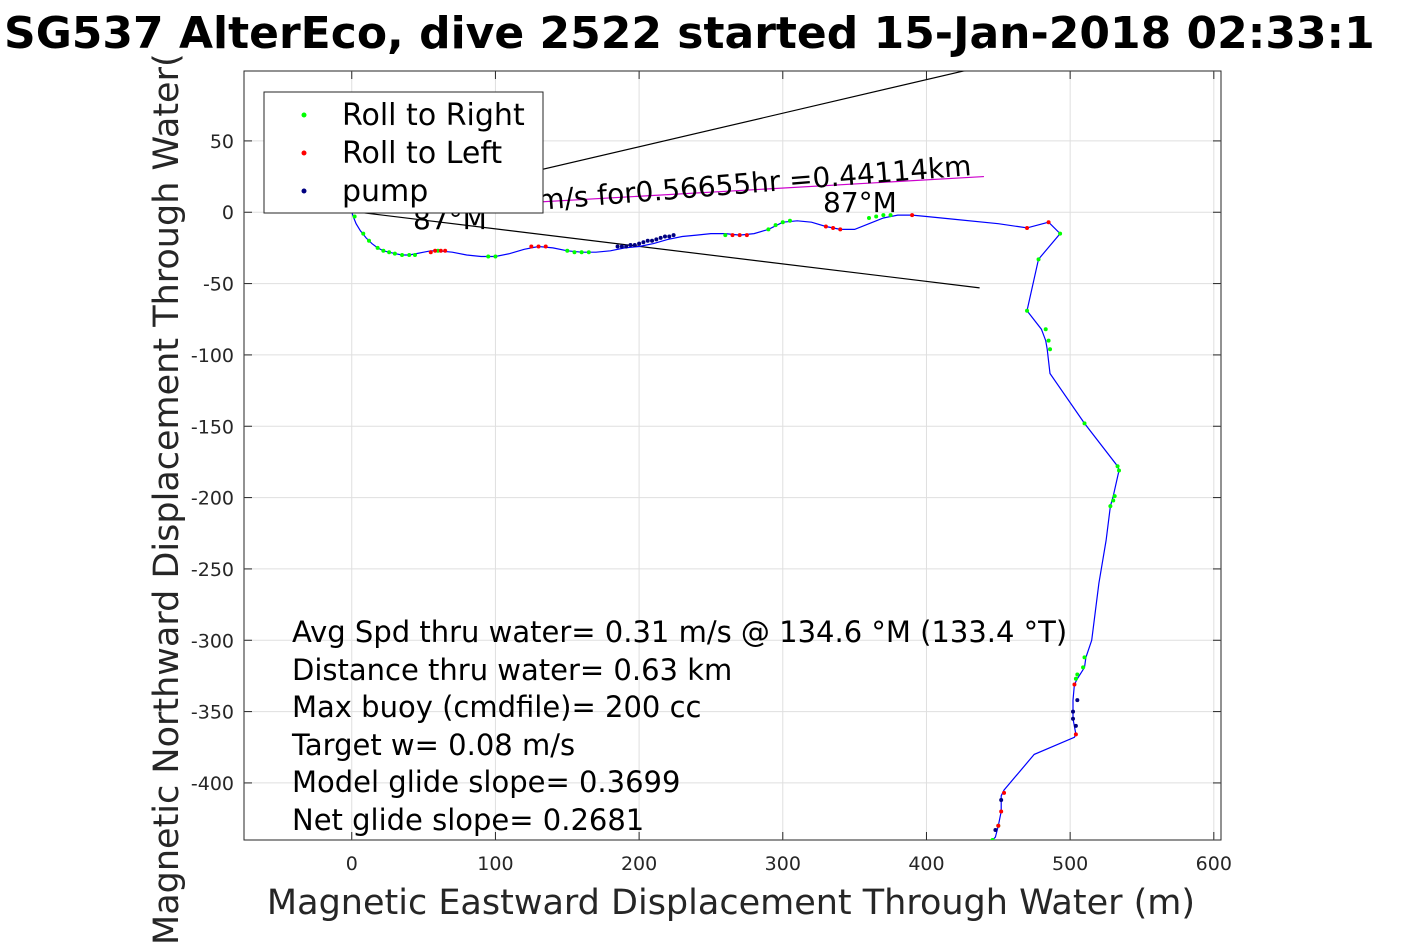  What do you see at coordinates (212, 713) in the screenshot?
I see `y-tick-label: -350` at bounding box center [212, 713].